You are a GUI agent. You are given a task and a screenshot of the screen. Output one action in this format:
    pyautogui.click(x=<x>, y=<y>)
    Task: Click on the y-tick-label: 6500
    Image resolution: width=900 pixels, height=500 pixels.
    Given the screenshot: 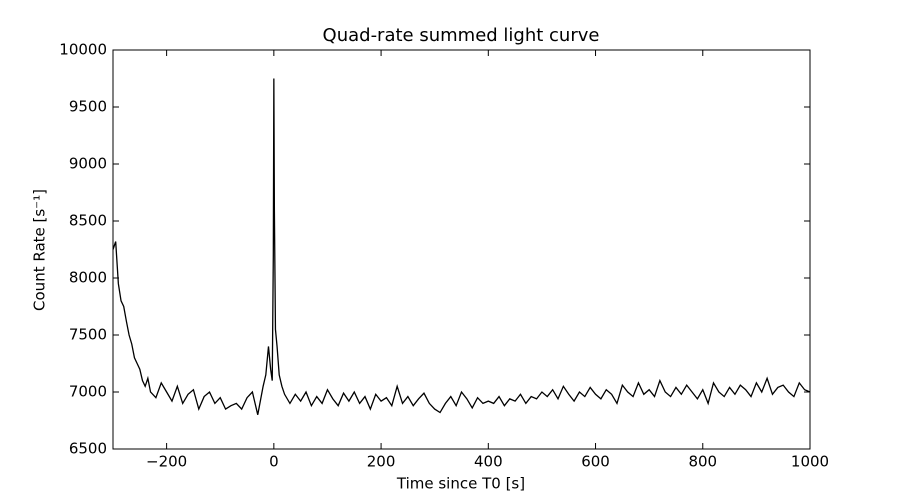 What is the action you would take?
    pyautogui.click(x=88, y=449)
    